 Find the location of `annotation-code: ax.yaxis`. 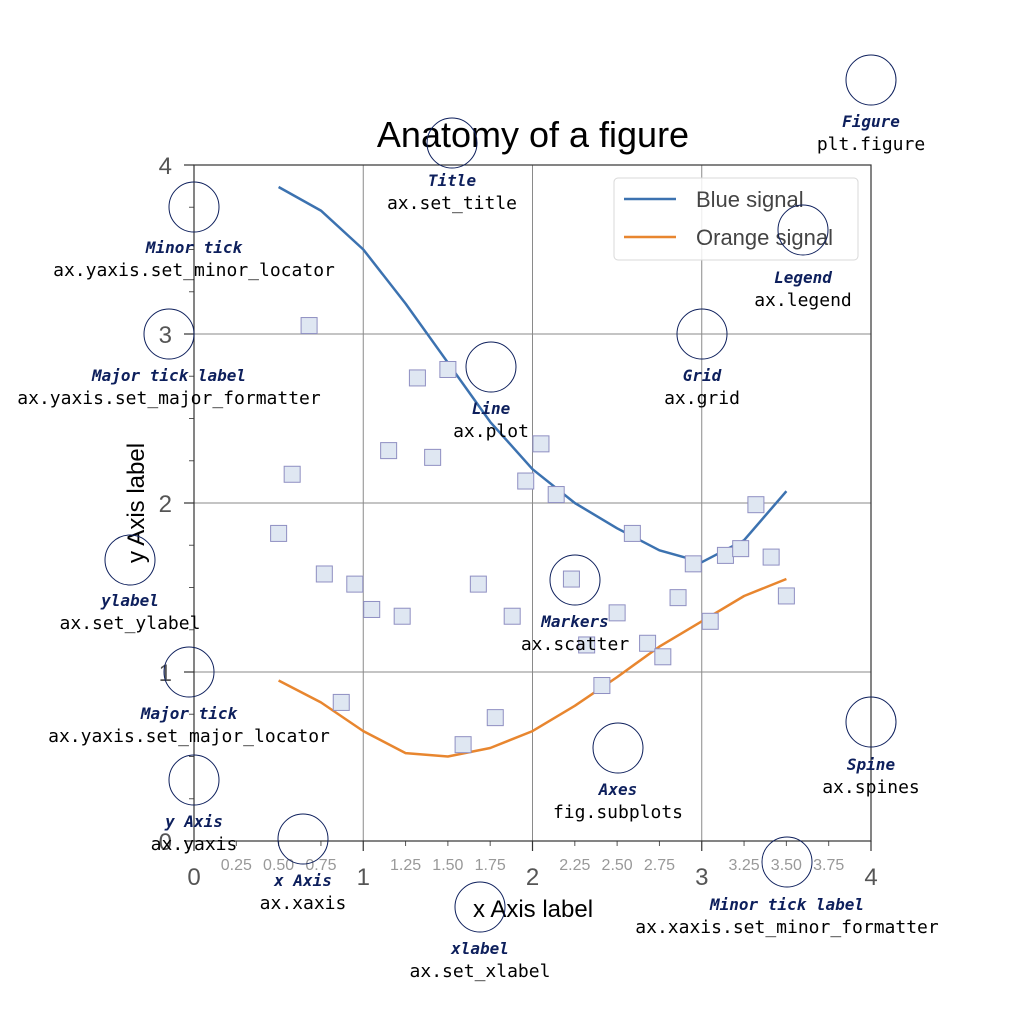

annotation-code: ax.yaxis is located at coordinates (194, 844).